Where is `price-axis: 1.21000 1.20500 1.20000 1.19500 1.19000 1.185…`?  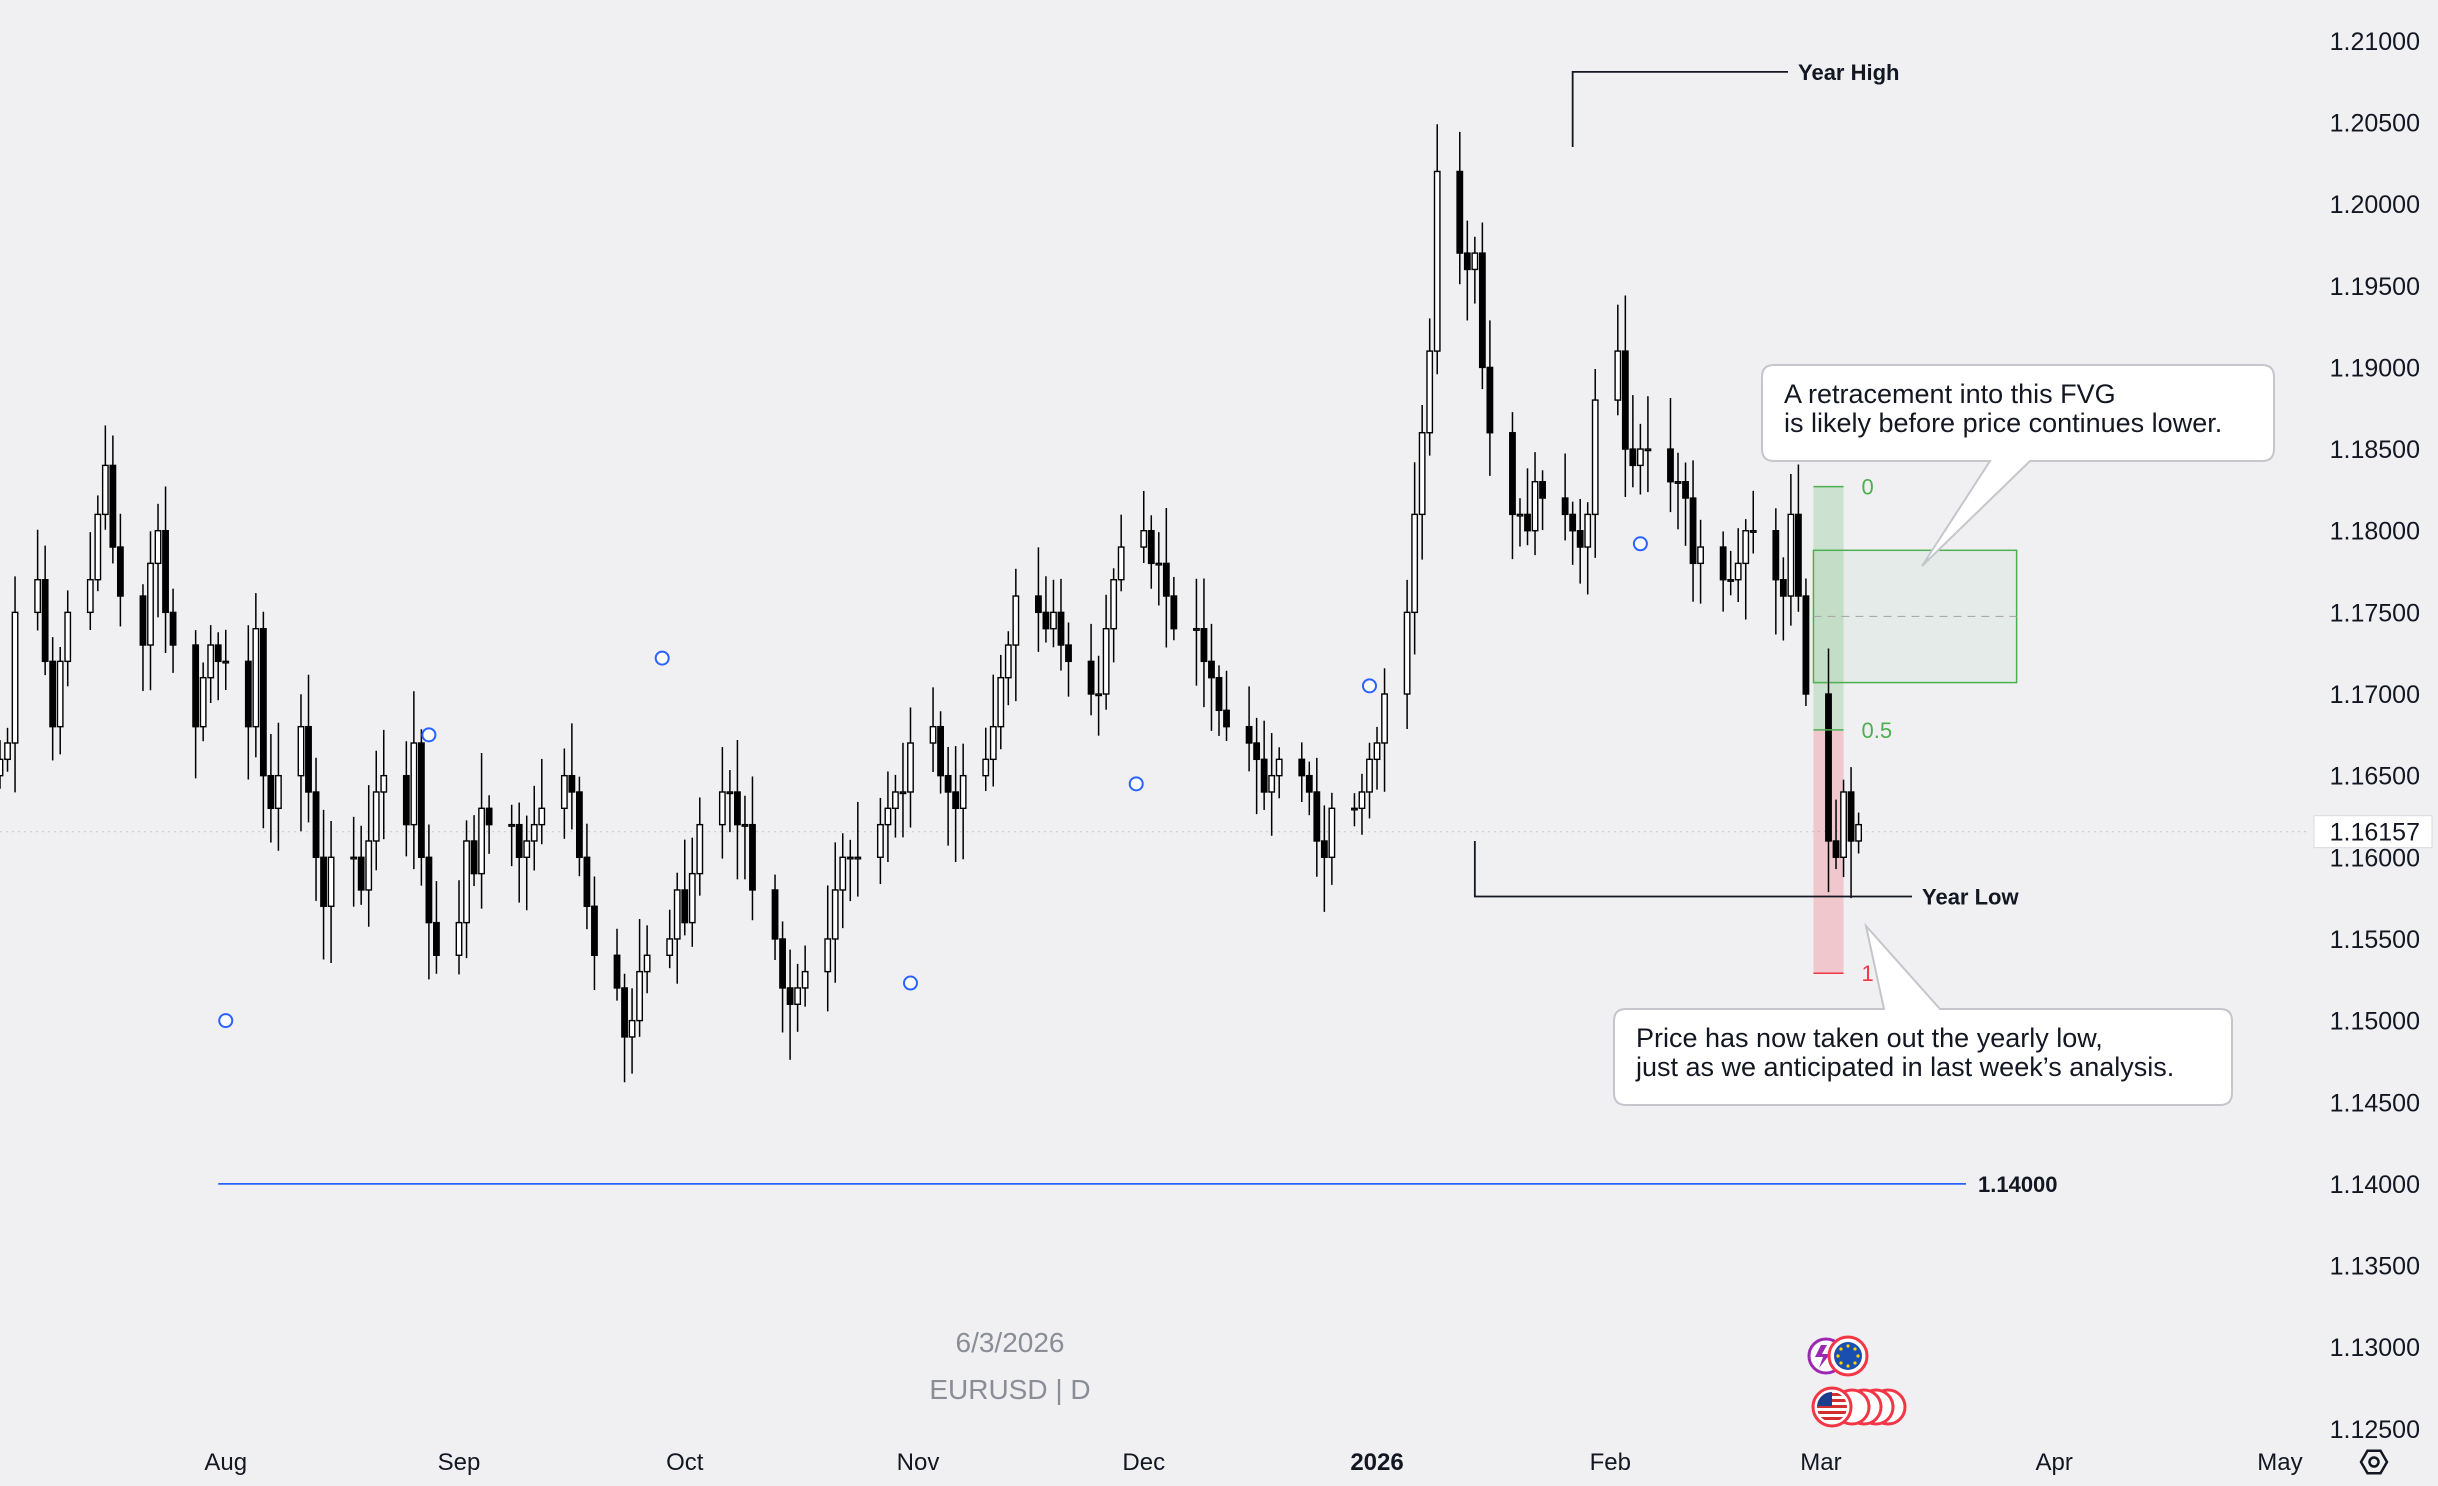 price-axis: 1.21000 1.20500 1.20000 1.19500 1.19000 1.185… is located at coordinates (2373, 736).